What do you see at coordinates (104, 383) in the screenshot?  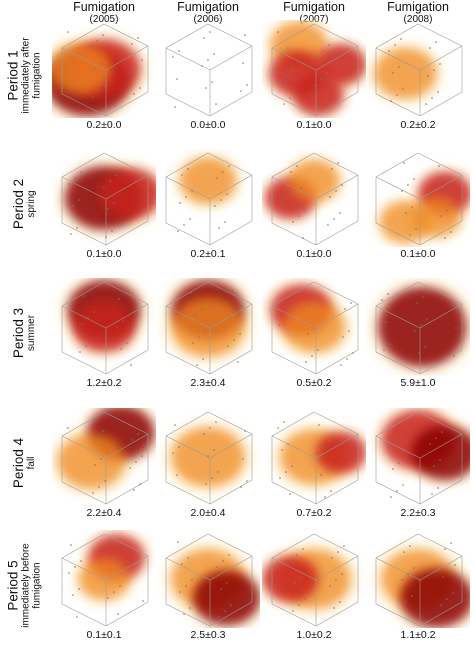 I see `panel-value: 1.2±0.2` at bounding box center [104, 383].